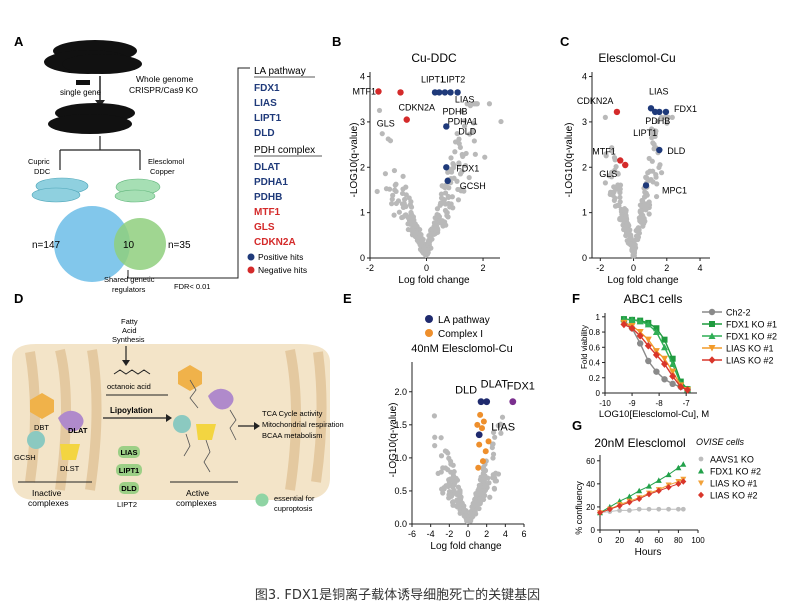 Image resolution: width=795 pixels, height=610 pixels. Describe the element at coordinates (205, 419) in the screenshot. I see `active-complexes` at that location.